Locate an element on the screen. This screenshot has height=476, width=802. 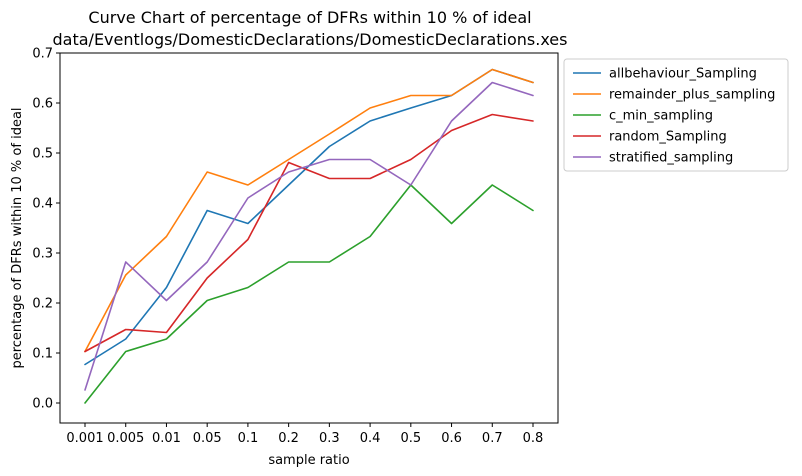
x-tick-label: 0.05 is located at coordinates (207, 438).